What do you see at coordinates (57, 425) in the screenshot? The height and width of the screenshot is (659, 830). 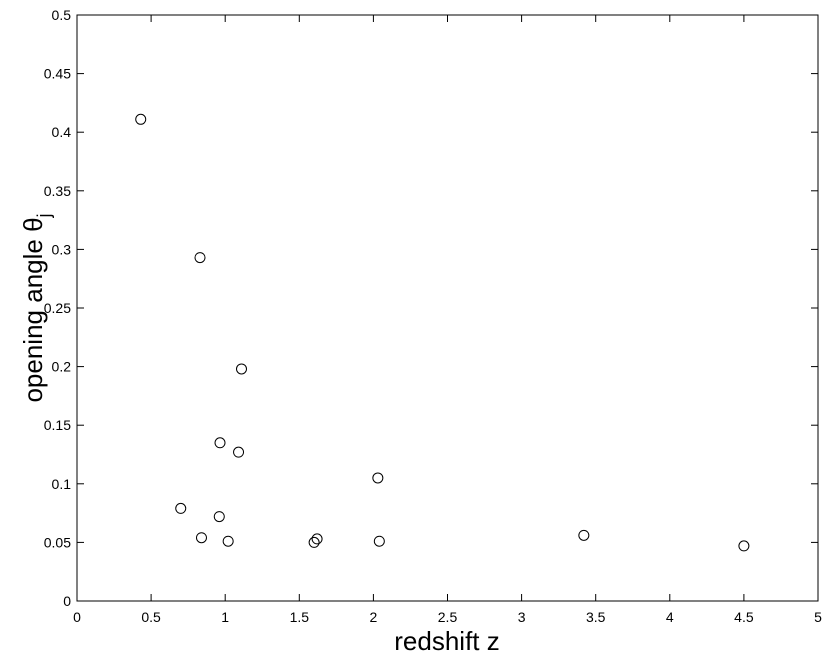 I see `y-tick-label: 0.15` at bounding box center [57, 425].